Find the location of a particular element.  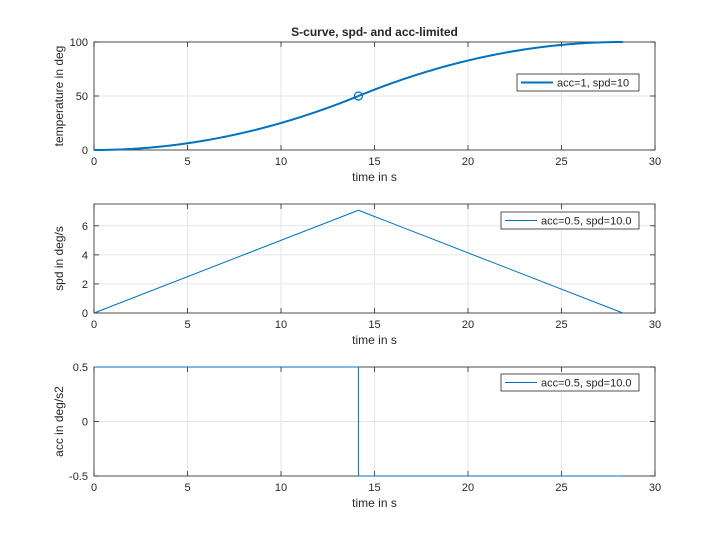

y-axis-label: acc in deg/s2 is located at coordinates (59, 421).